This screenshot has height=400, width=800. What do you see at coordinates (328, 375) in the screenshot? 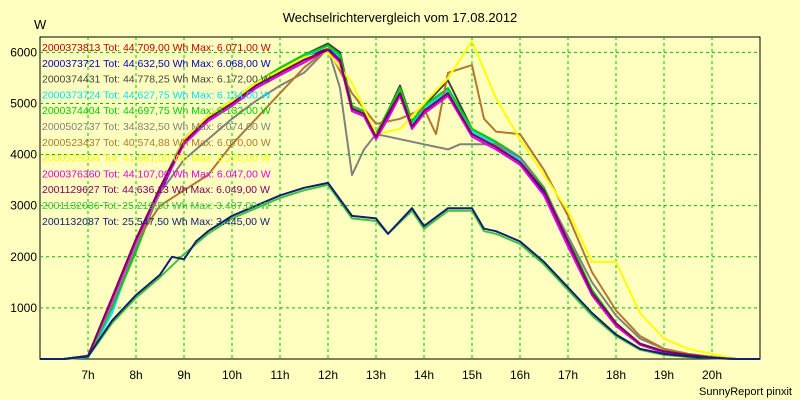
I see `x-tick-label: 12h` at bounding box center [328, 375].